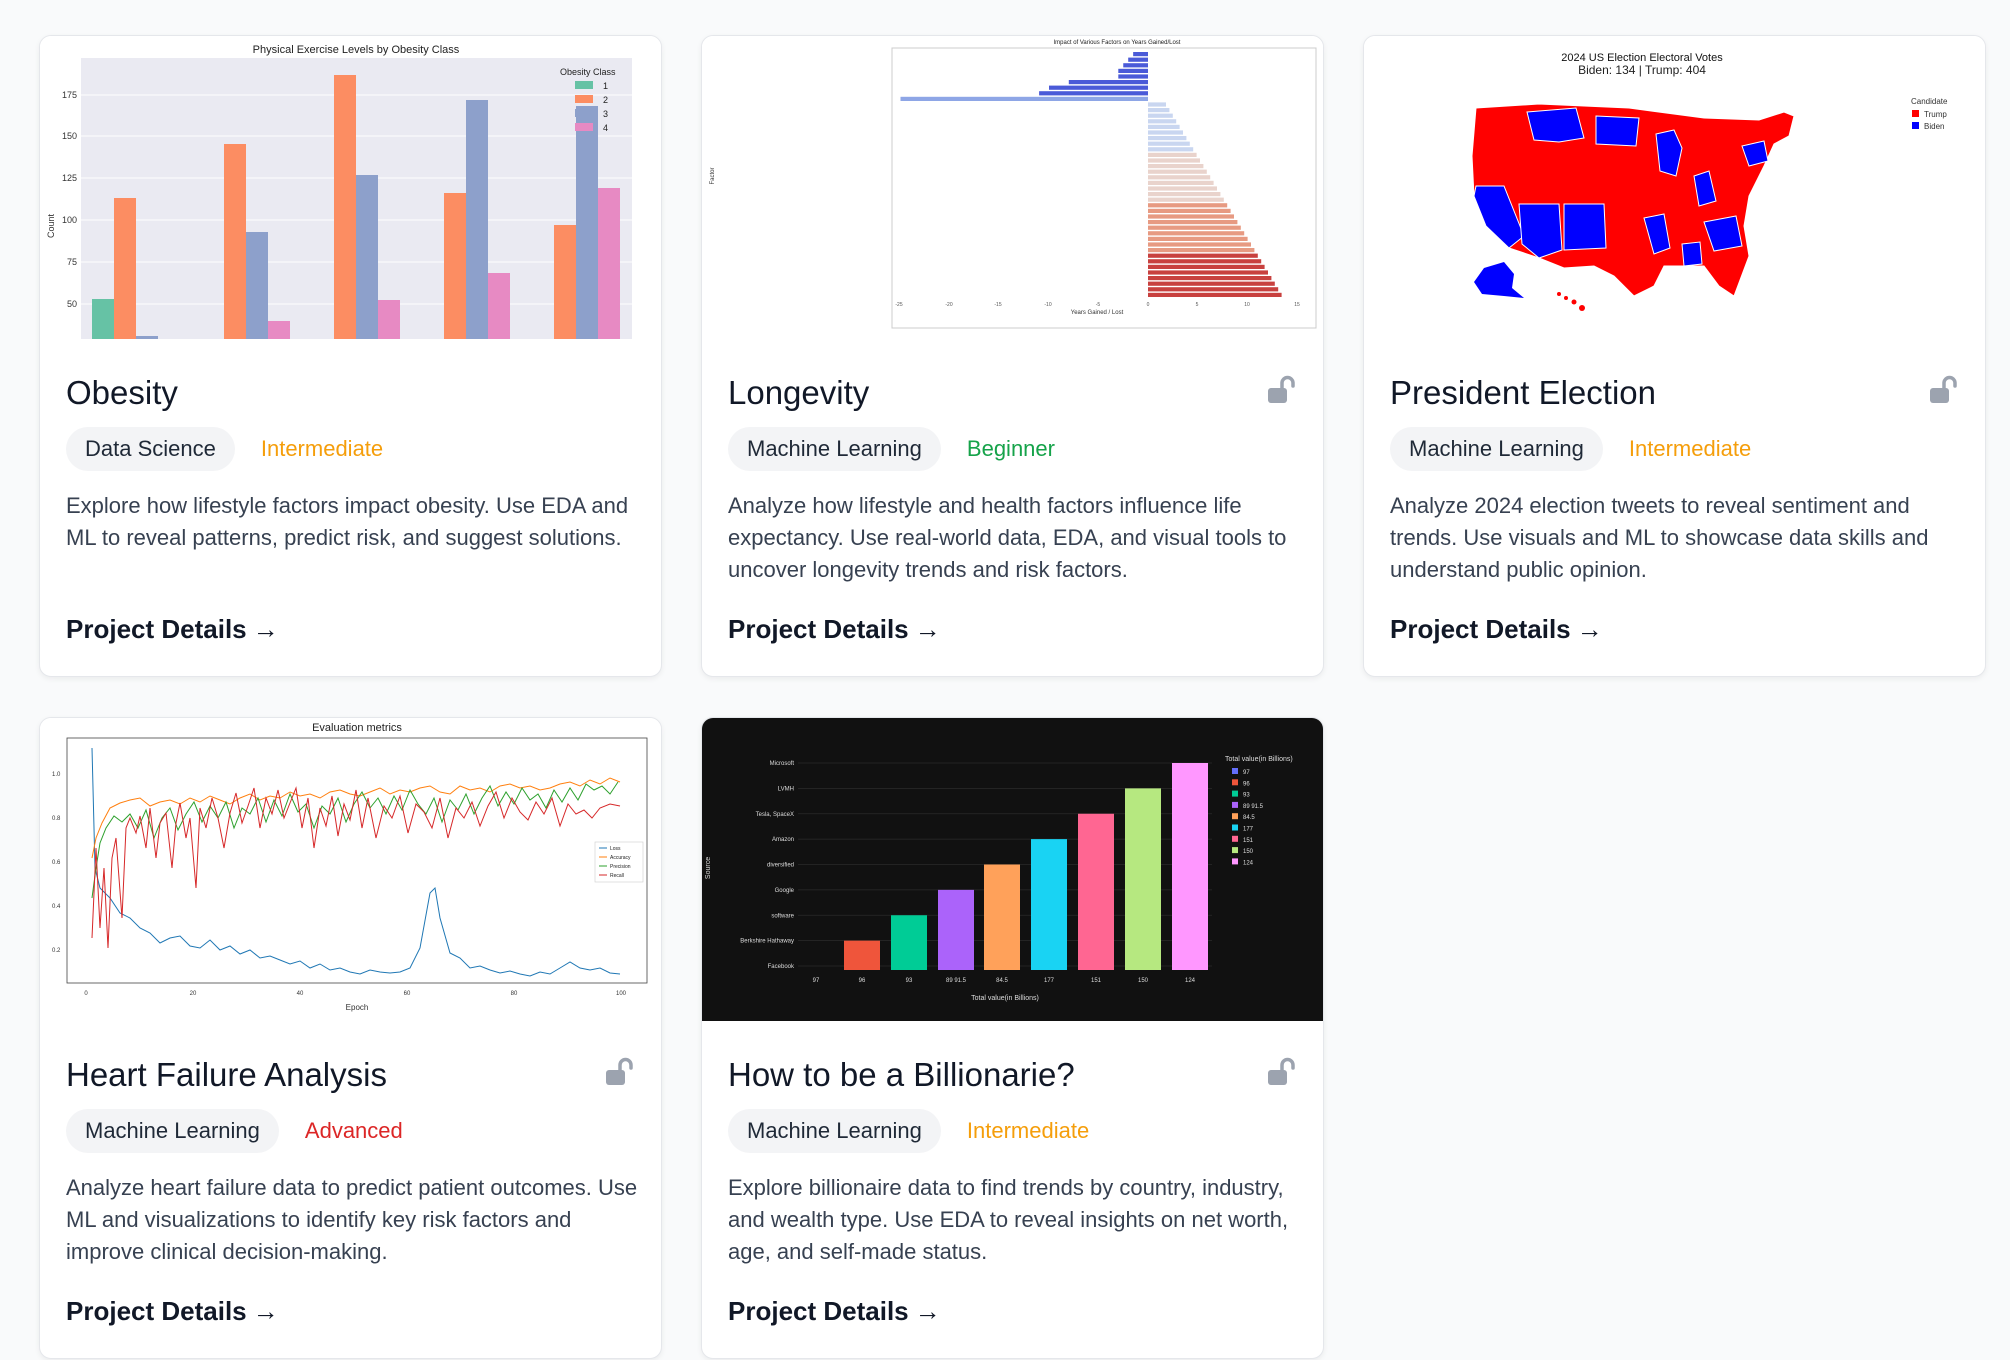 This screenshot has height=1360, width=2010. Describe the element at coordinates (56, 951) in the screenshot. I see `y-tick: 0.2` at that location.